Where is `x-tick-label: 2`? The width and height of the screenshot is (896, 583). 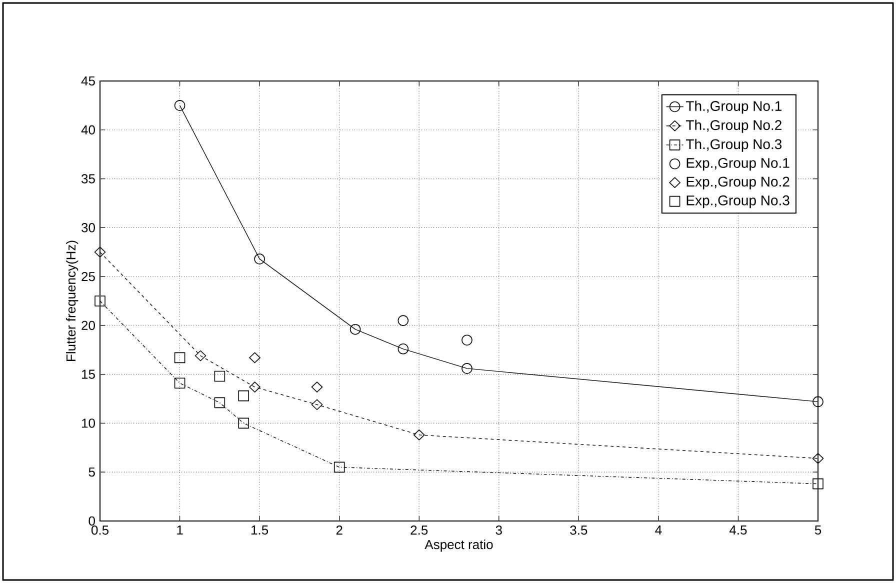 x-tick-label: 2 is located at coordinates (339, 530).